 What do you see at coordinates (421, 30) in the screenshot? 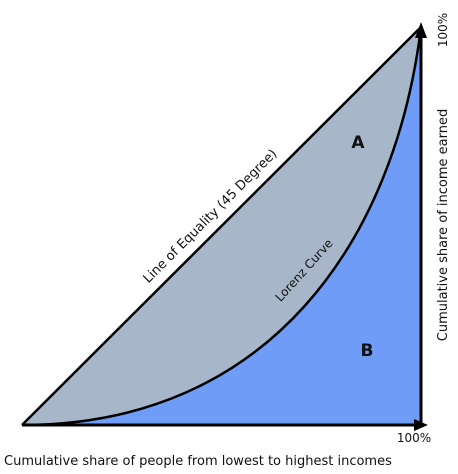
I see `y-axis-arrowhead` at bounding box center [421, 30].